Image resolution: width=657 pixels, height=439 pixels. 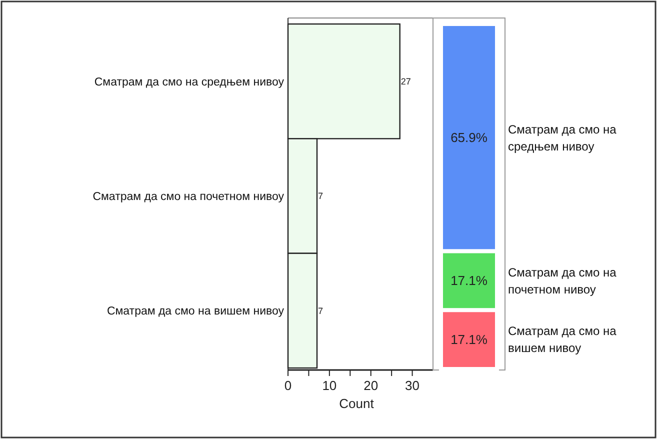 I want to click on data-label: 65.9%, so click(x=469, y=138).